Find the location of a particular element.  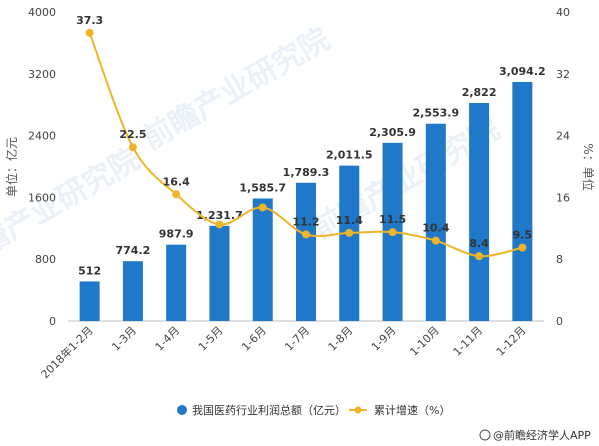

line-value-label: 10.4 is located at coordinates (435, 228).